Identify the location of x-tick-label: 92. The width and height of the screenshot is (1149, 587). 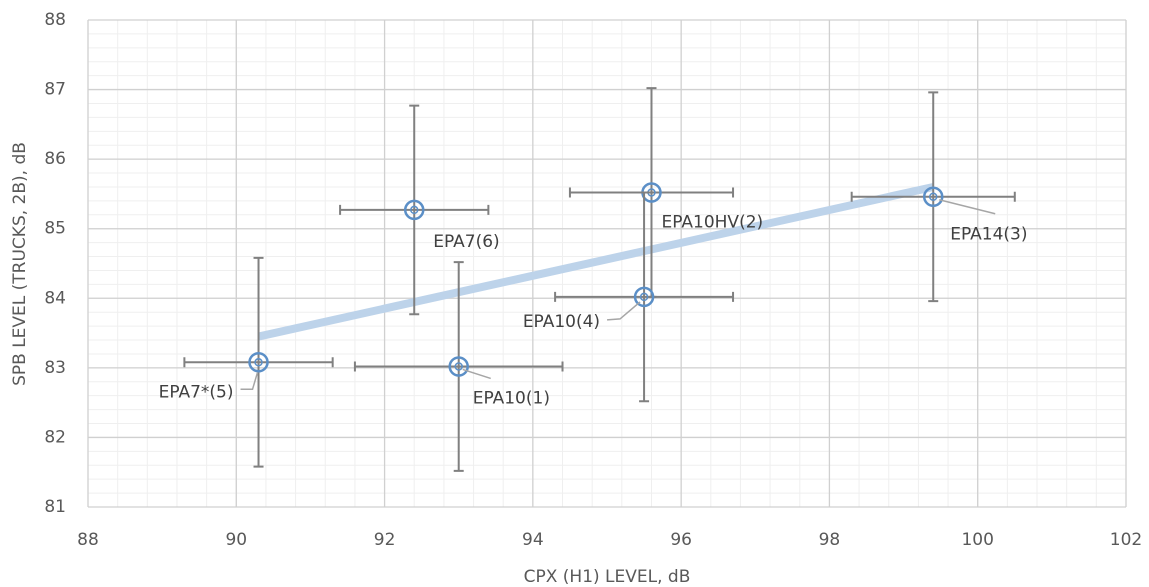
(385, 540).